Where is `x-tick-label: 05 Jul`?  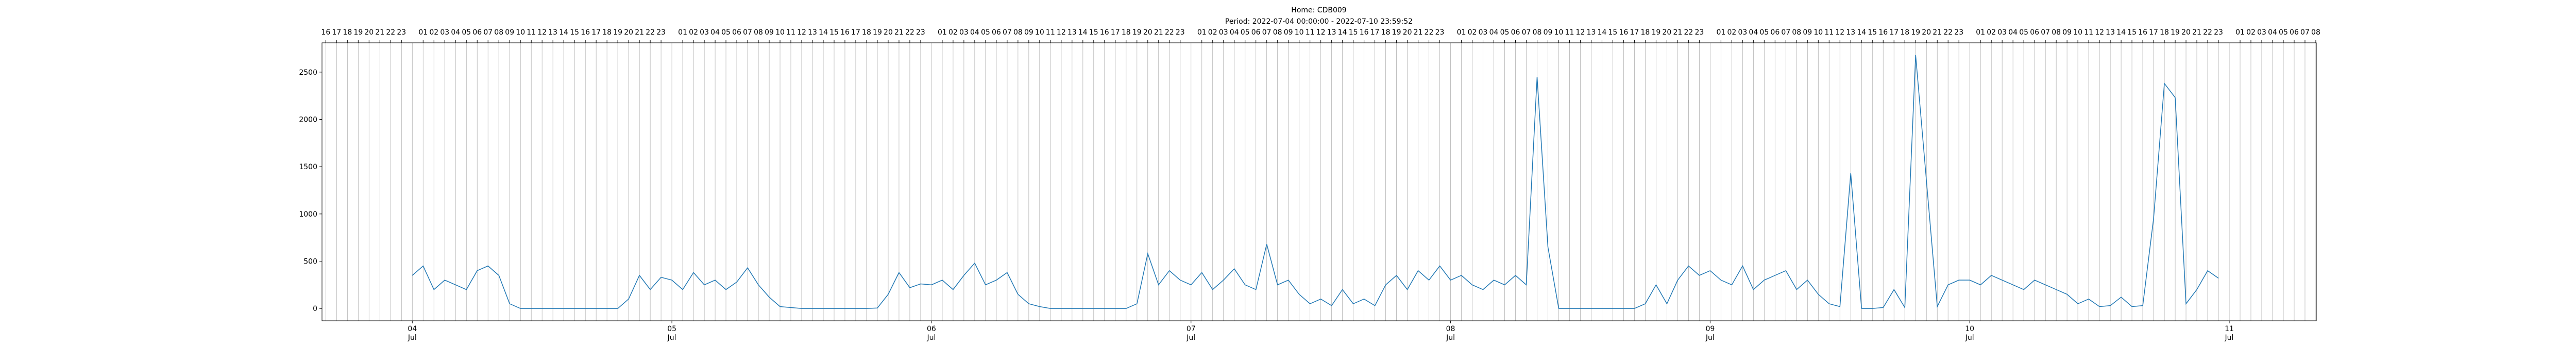
x-tick-label: 05 Jul is located at coordinates (671, 333).